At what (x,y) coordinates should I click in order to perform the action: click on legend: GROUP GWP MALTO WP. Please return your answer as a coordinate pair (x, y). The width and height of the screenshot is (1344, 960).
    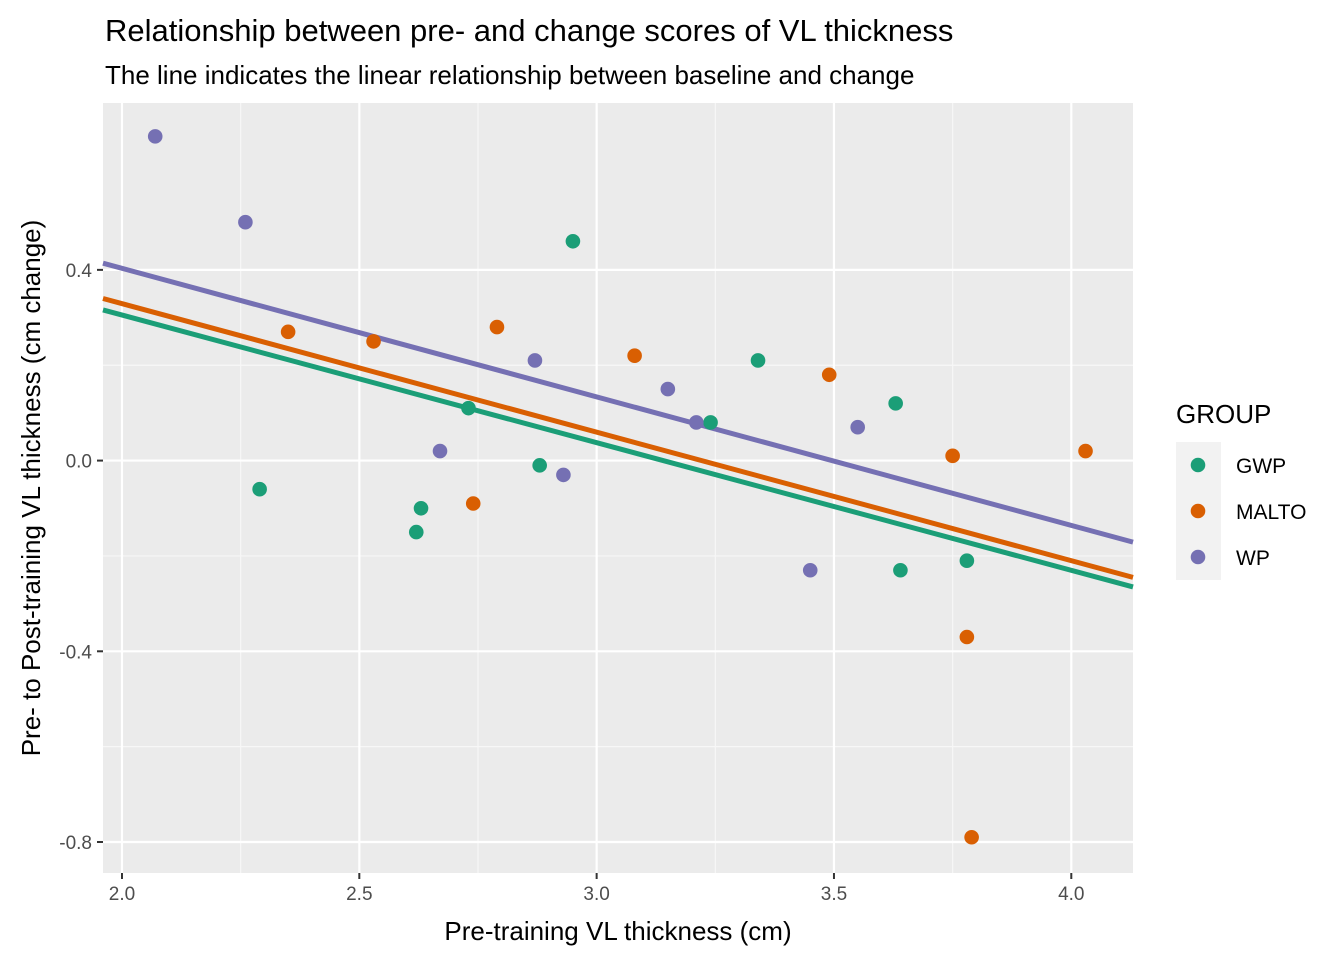
    Looking at the image, I should click on (1241, 489).